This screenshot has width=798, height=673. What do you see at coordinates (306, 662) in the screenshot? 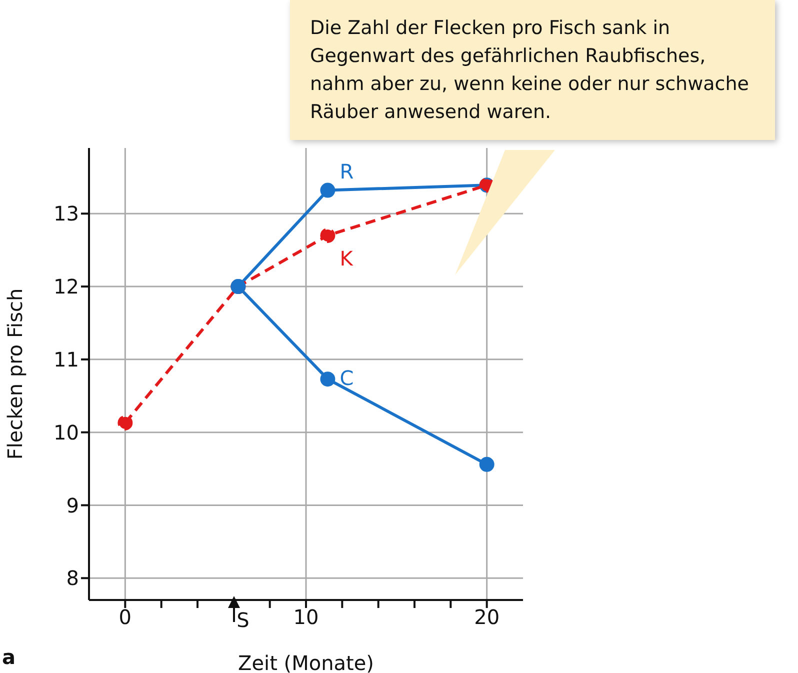
I see `x-axis-title: Zeit (Monate)` at bounding box center [306, 662].